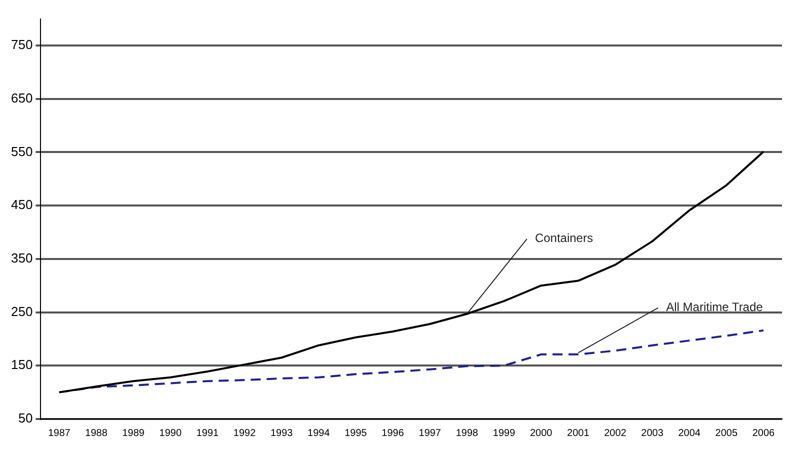 Image resolution: width=800 pixels, height=450 pixels. I want to click on x-tick-label: 1995, so click(356, 433).